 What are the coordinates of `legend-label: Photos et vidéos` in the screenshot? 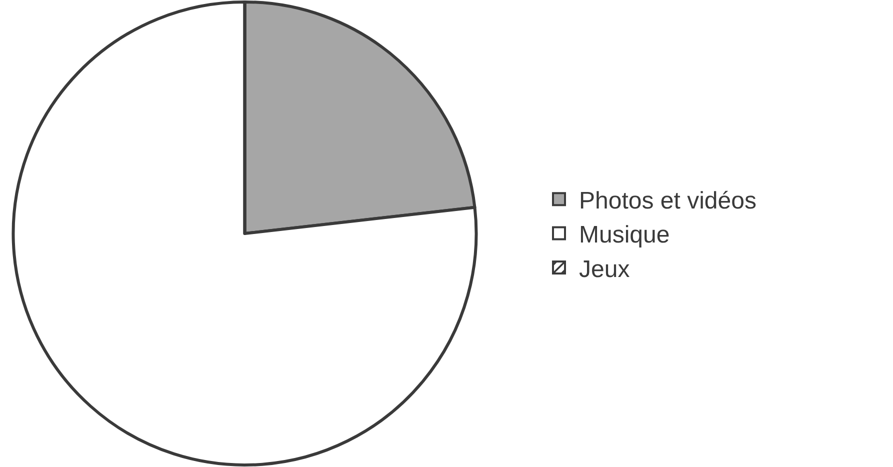 It's located at (667, 200).